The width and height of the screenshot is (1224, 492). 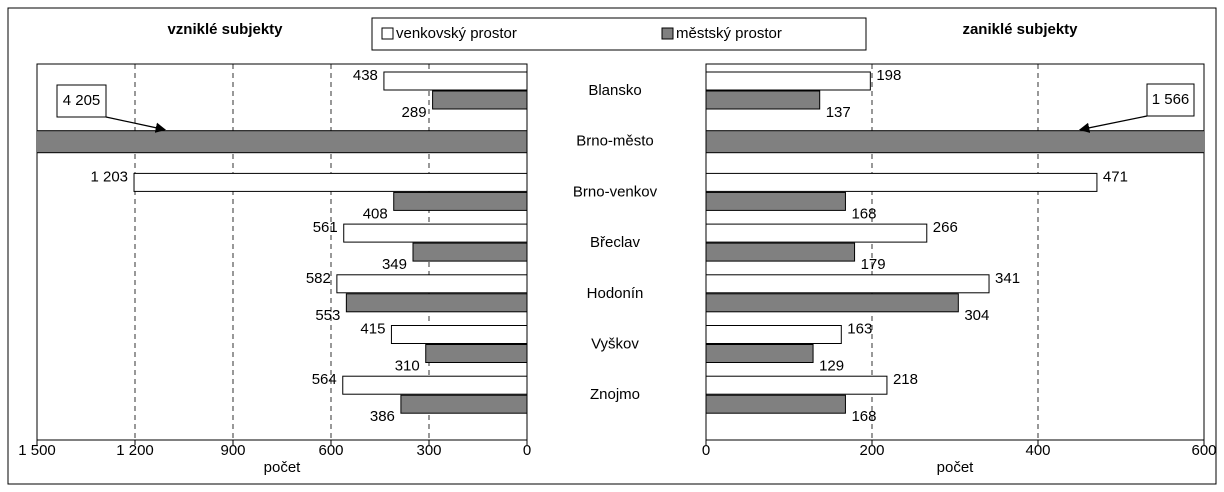 What do you see at coordinates (135, 450) in the screenshot?
I see `x-tick-label: 1 200` at bounding box center [135, 450].